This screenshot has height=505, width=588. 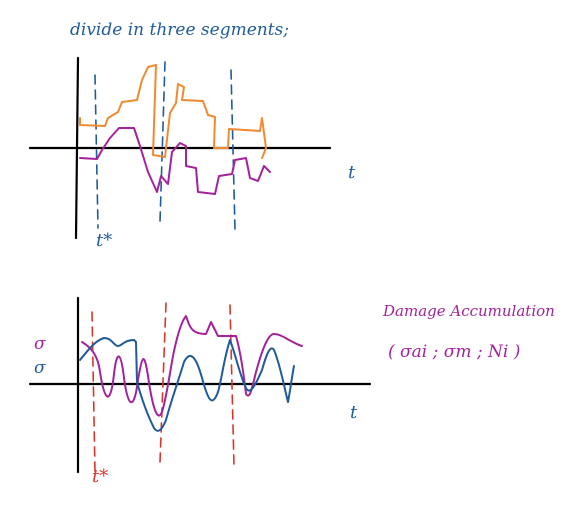 I want to click on bottom-x-axis-label: t, so click(x=354, y=412).